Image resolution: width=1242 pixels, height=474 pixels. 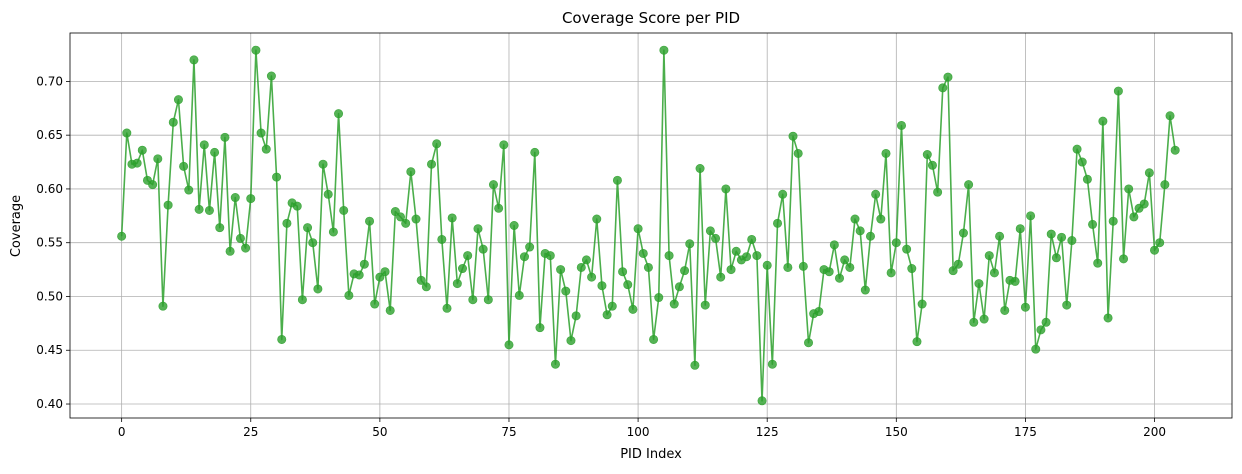 I want to click on y-tick-label: 0.70, so click(x=49, y=81).